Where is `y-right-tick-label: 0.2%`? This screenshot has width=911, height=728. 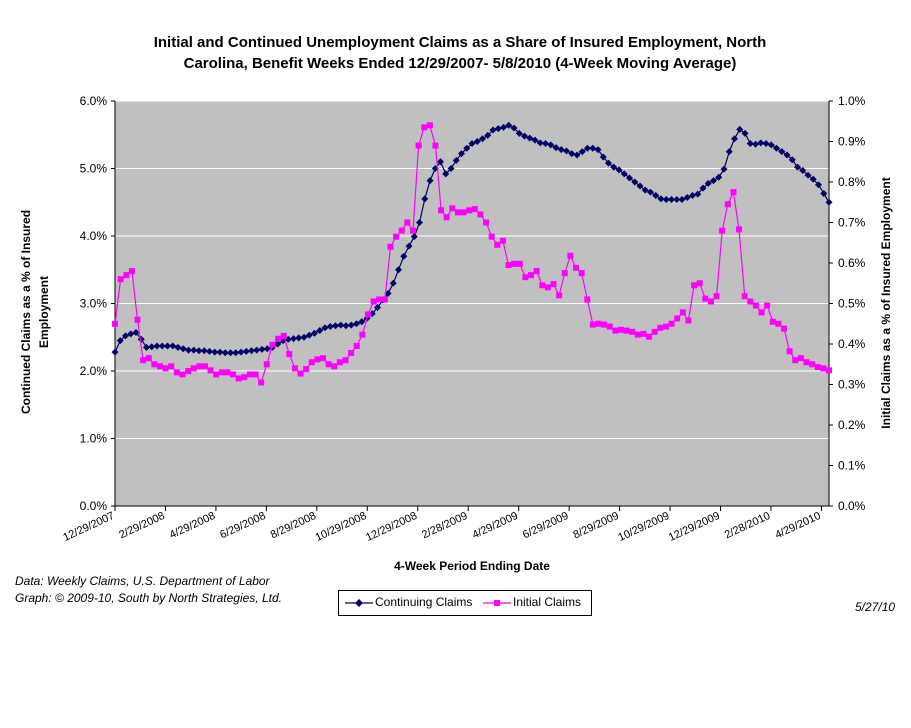 y-right-tick-label: 0.2% is located at coordinates (852, 425).